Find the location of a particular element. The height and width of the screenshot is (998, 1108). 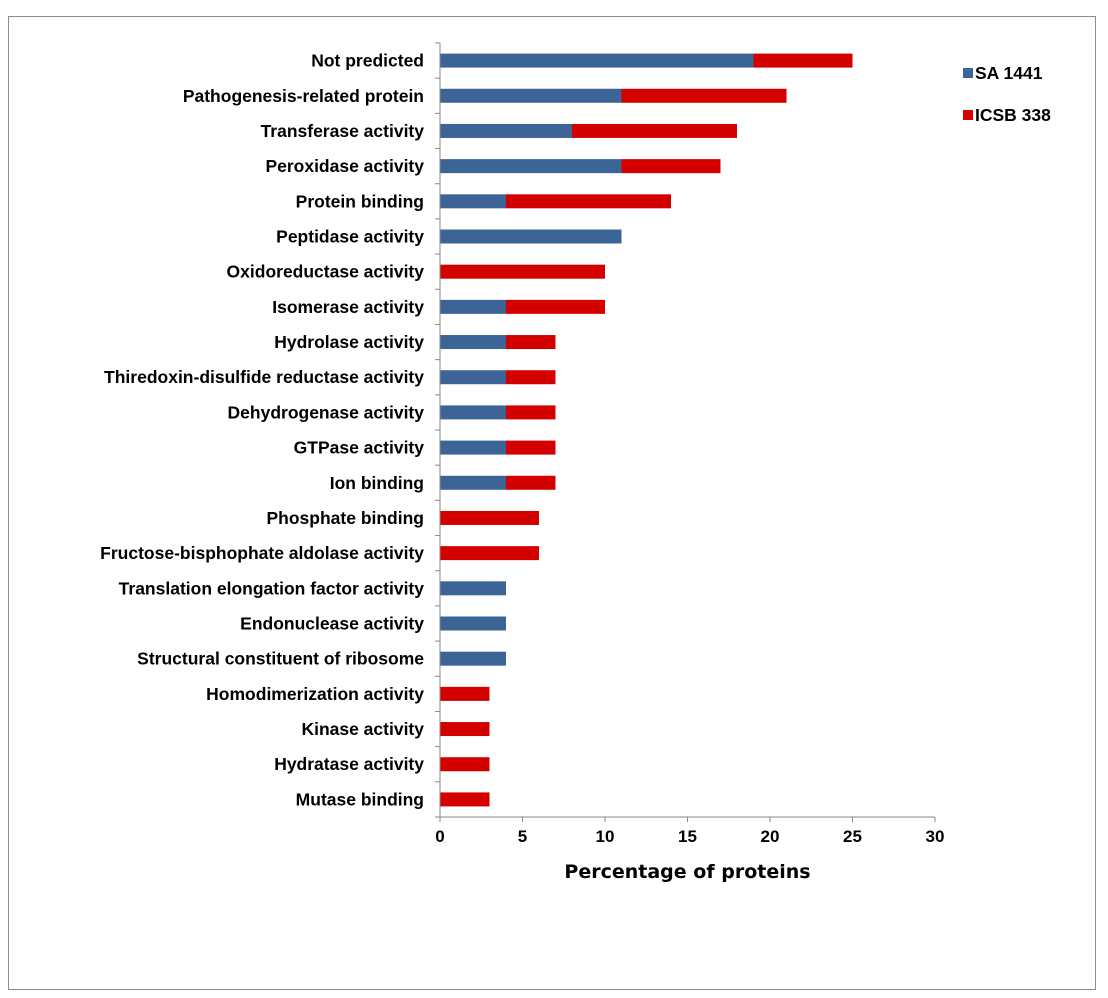

category-label: Mutase binding is located at coordinates (360, 799).